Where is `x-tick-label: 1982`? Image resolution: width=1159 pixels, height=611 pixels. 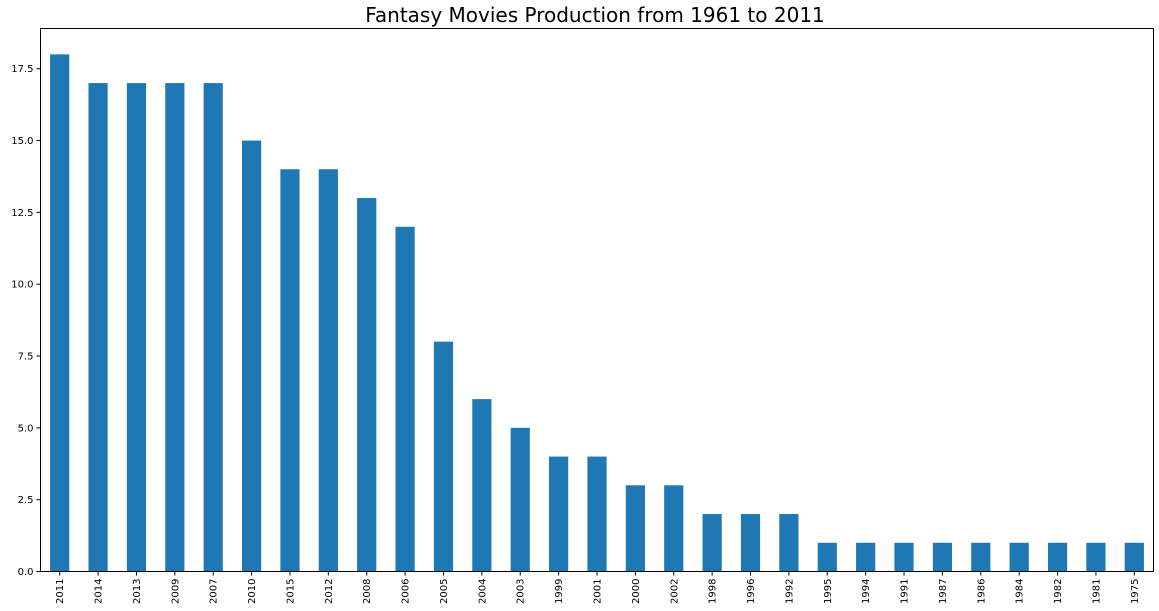 x-tick-label: 1982 is located at coordinates (1058, 591).